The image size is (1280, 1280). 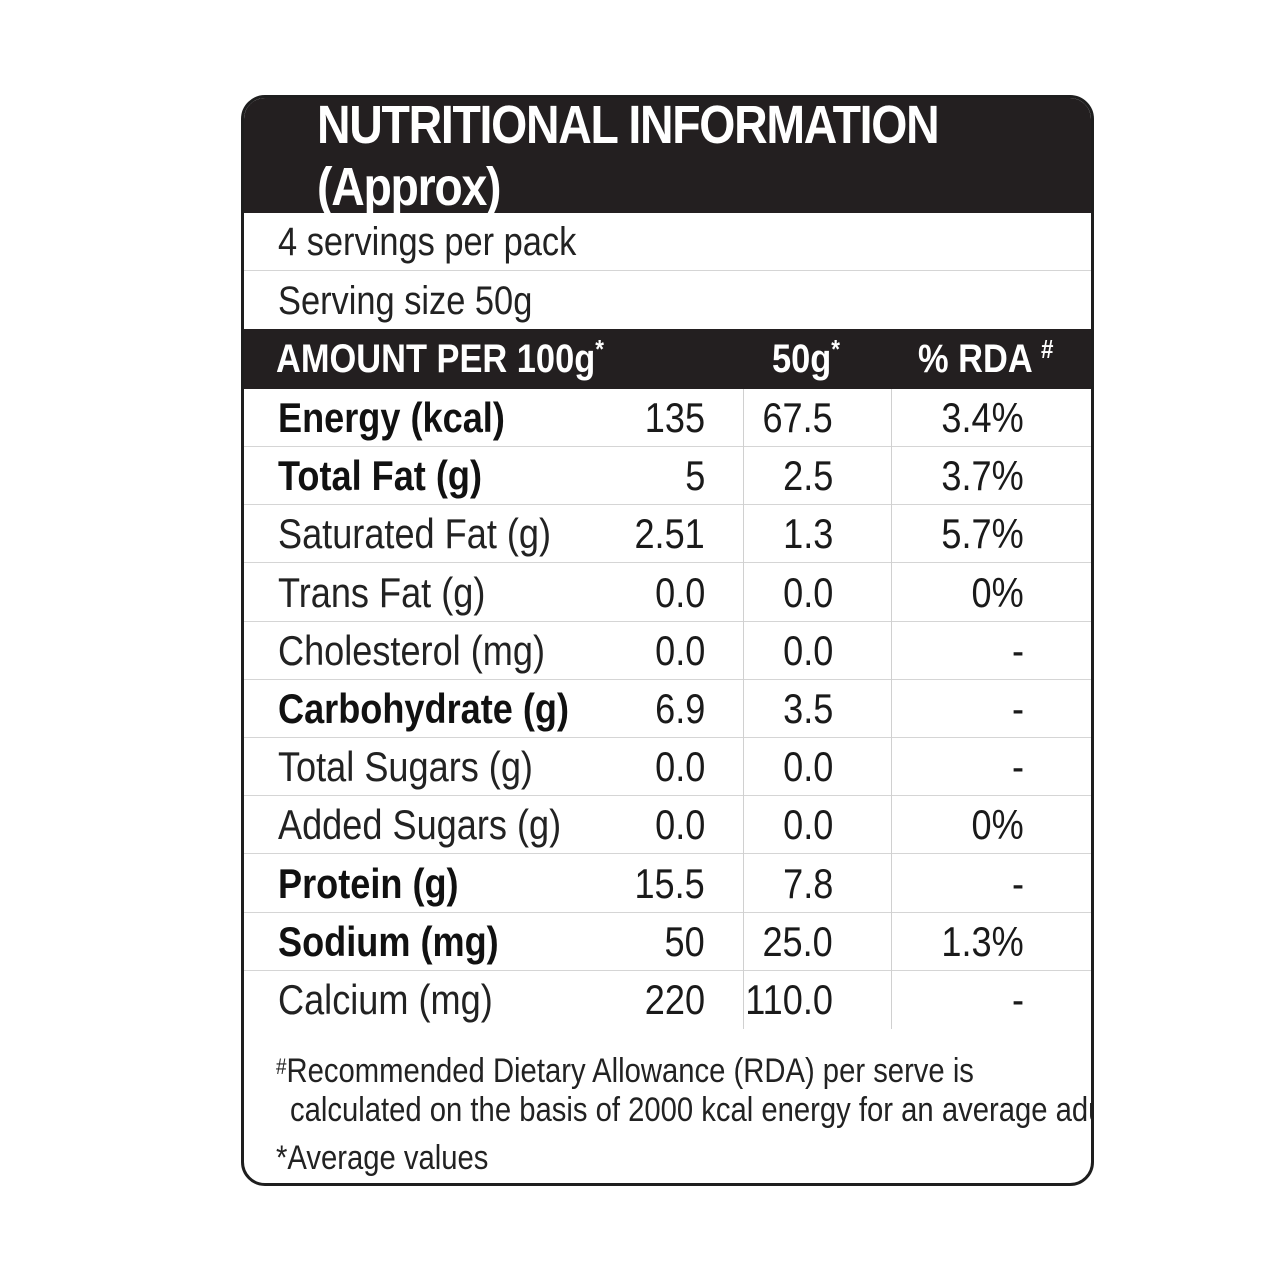 I want to click on value-per-50g: 1.3, so click(x=807, y=534).